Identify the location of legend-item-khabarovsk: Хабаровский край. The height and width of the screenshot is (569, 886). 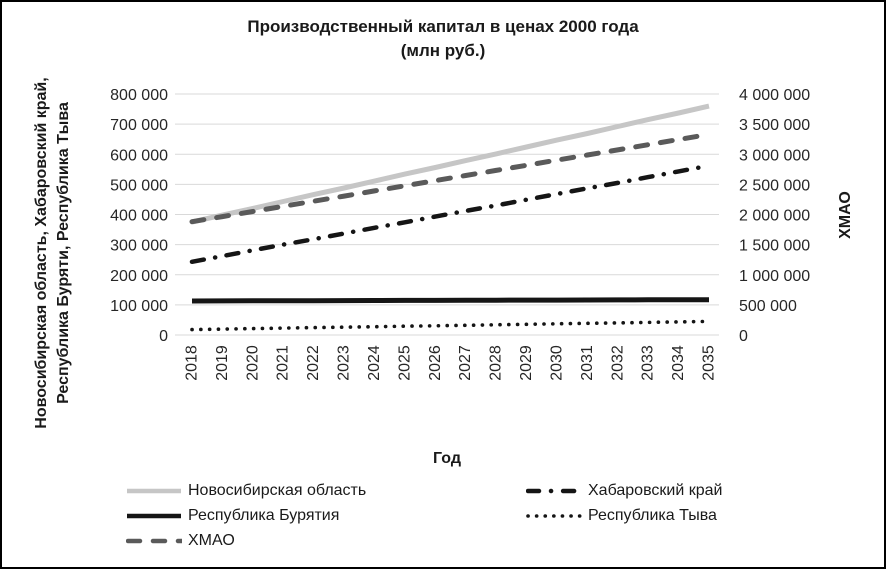
(624, 491).